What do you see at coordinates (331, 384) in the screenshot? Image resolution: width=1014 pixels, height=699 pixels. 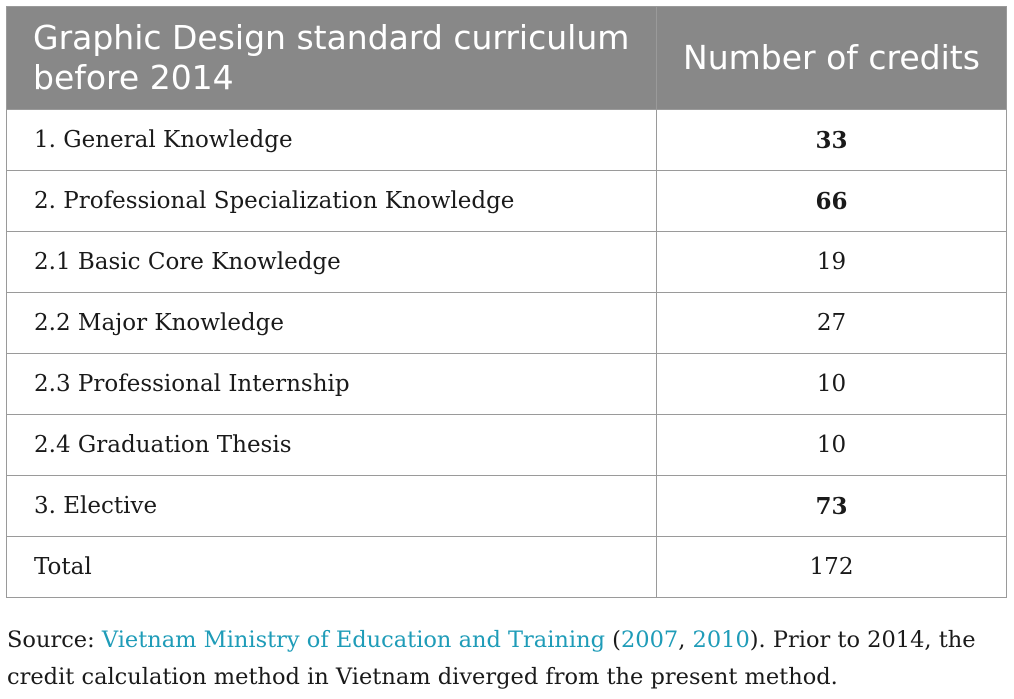 I see `row-label: 2.3 Professional Internship` at bounding box center [331, 384].